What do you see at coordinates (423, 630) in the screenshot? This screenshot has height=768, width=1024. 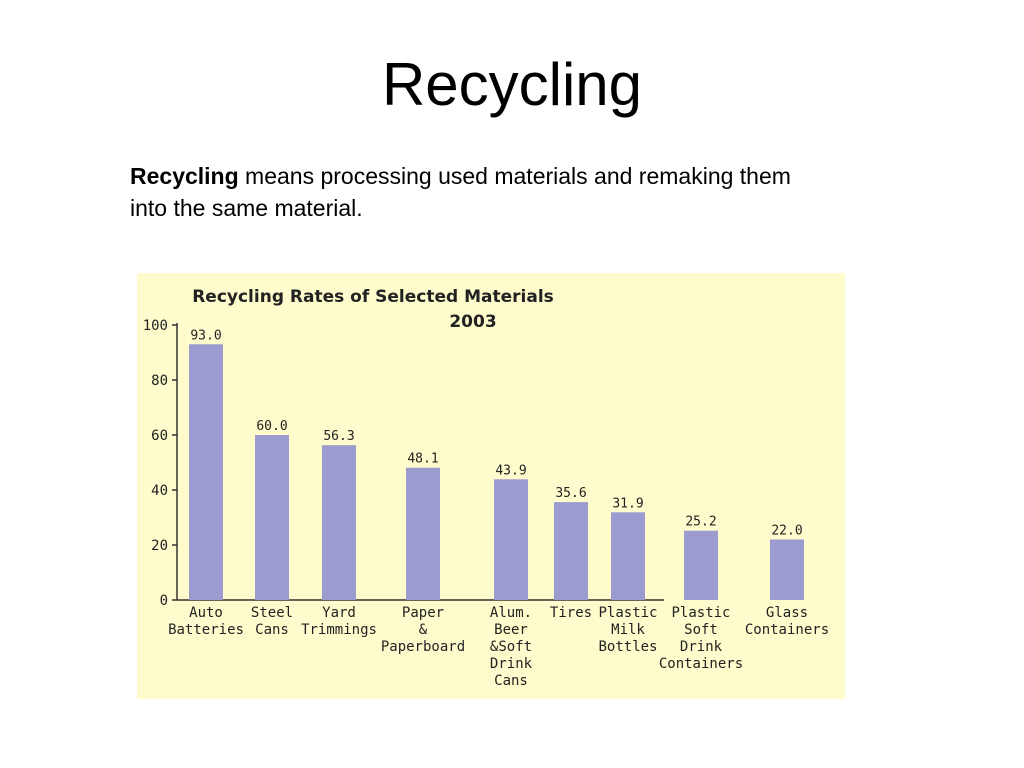 I see `x-category-label: Paper & Paperboard` at bounding box center [423, 630].